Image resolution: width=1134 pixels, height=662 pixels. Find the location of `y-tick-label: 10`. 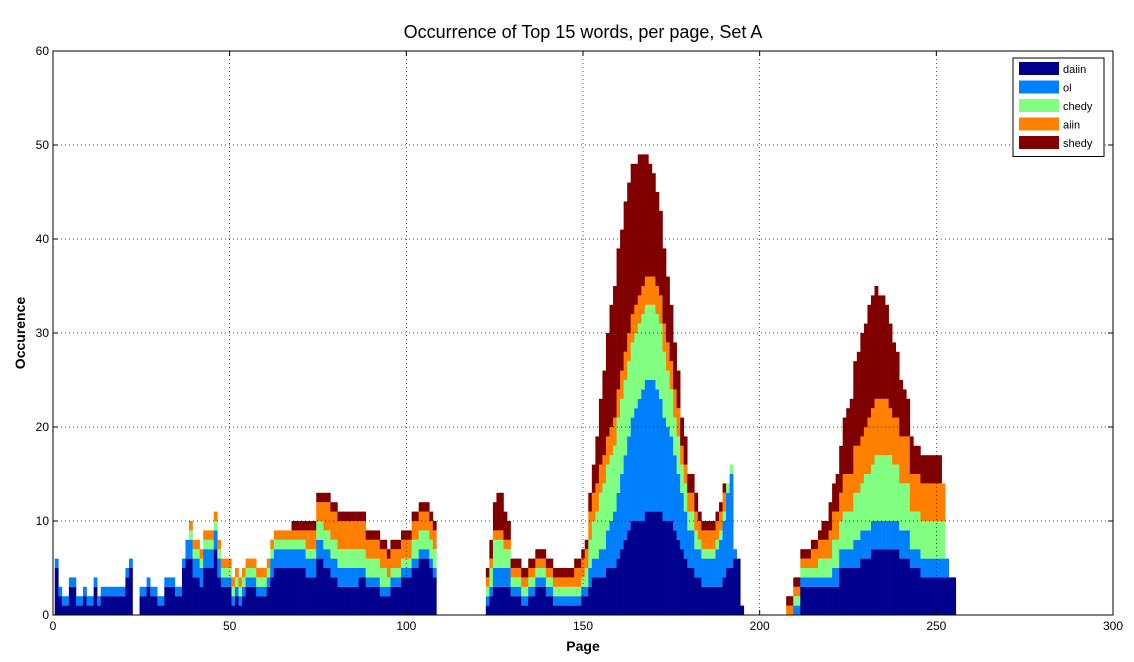

y-tick-label: 10 is located at coordinates (43, 521).